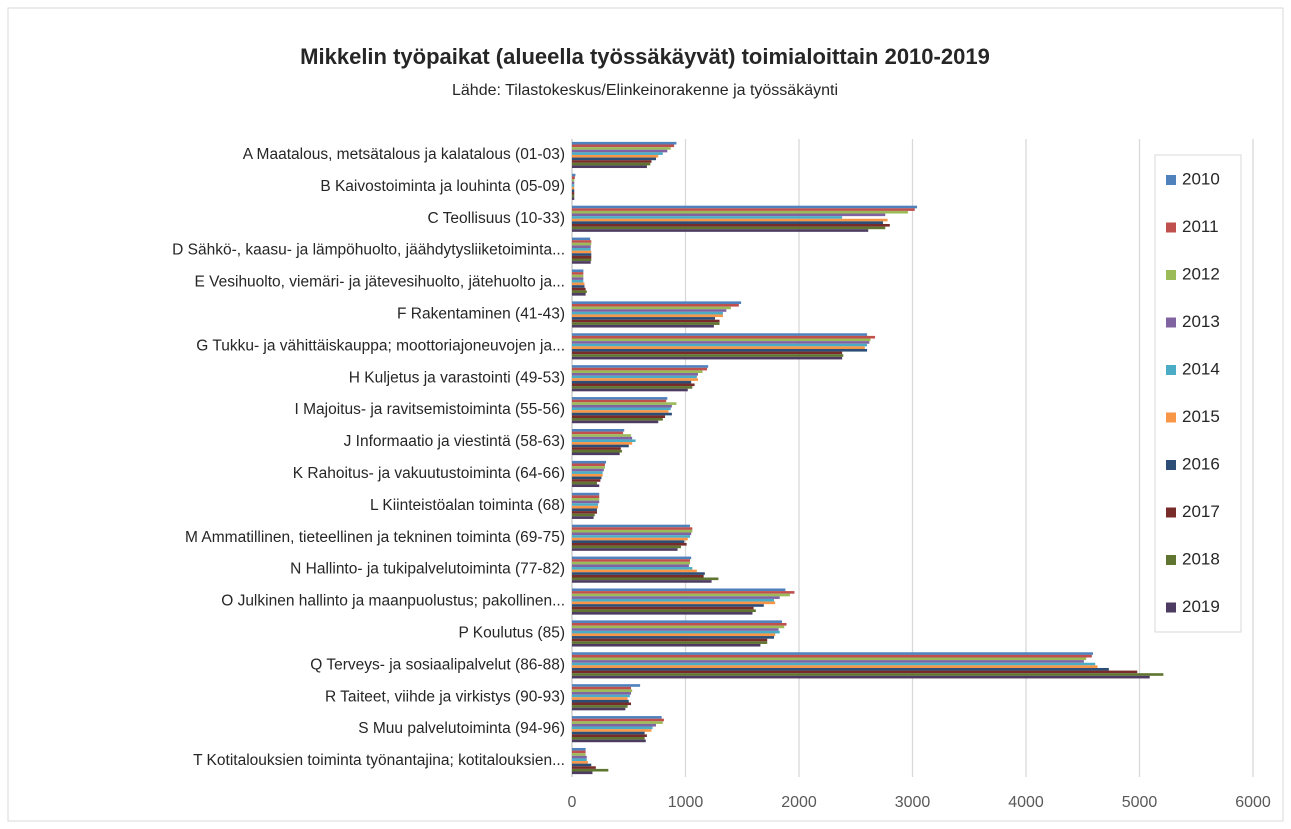 This screenshot has width=1291, height=829. What do you see at coordinates (445, 696) in the screenshot?
I see `category-label: R Taiteet, viihde ja virkistys (90-93)` at bounding box center [445, 696].